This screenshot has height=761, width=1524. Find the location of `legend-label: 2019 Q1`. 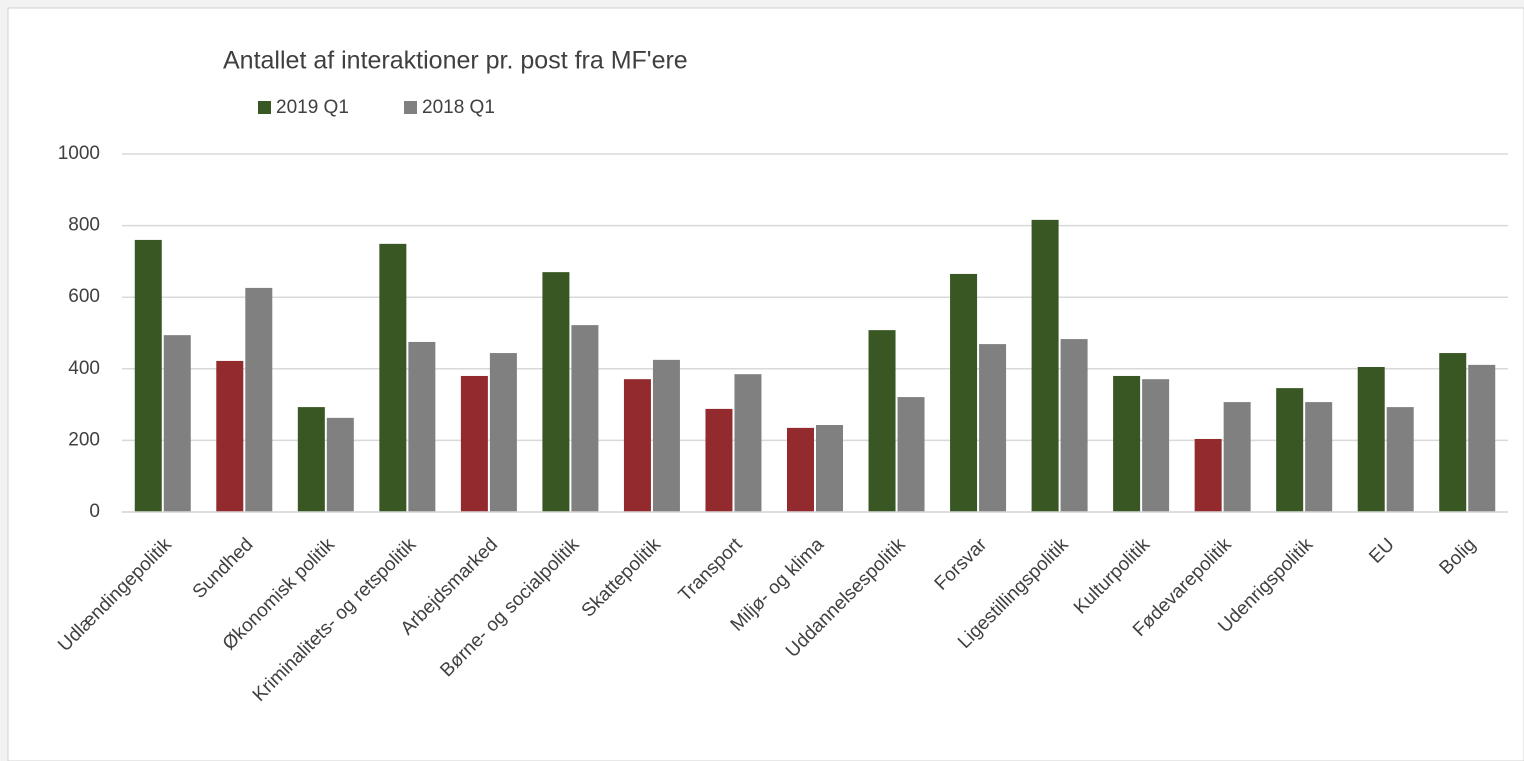

legend-label: 2019 Q1 is located at coordinates (312, 107).